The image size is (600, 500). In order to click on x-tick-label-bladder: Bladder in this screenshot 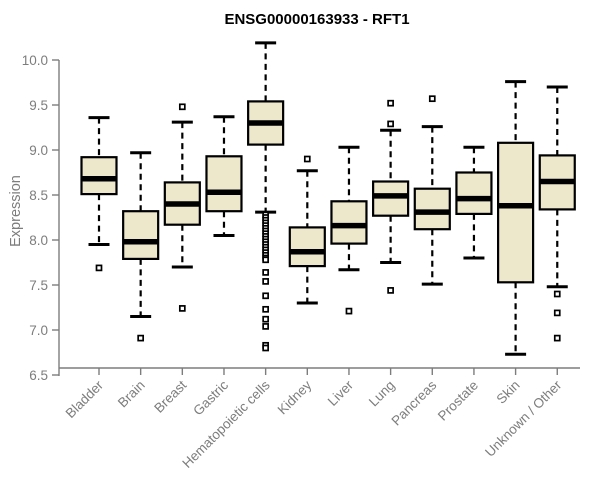, I will do `click(85, 399)`.